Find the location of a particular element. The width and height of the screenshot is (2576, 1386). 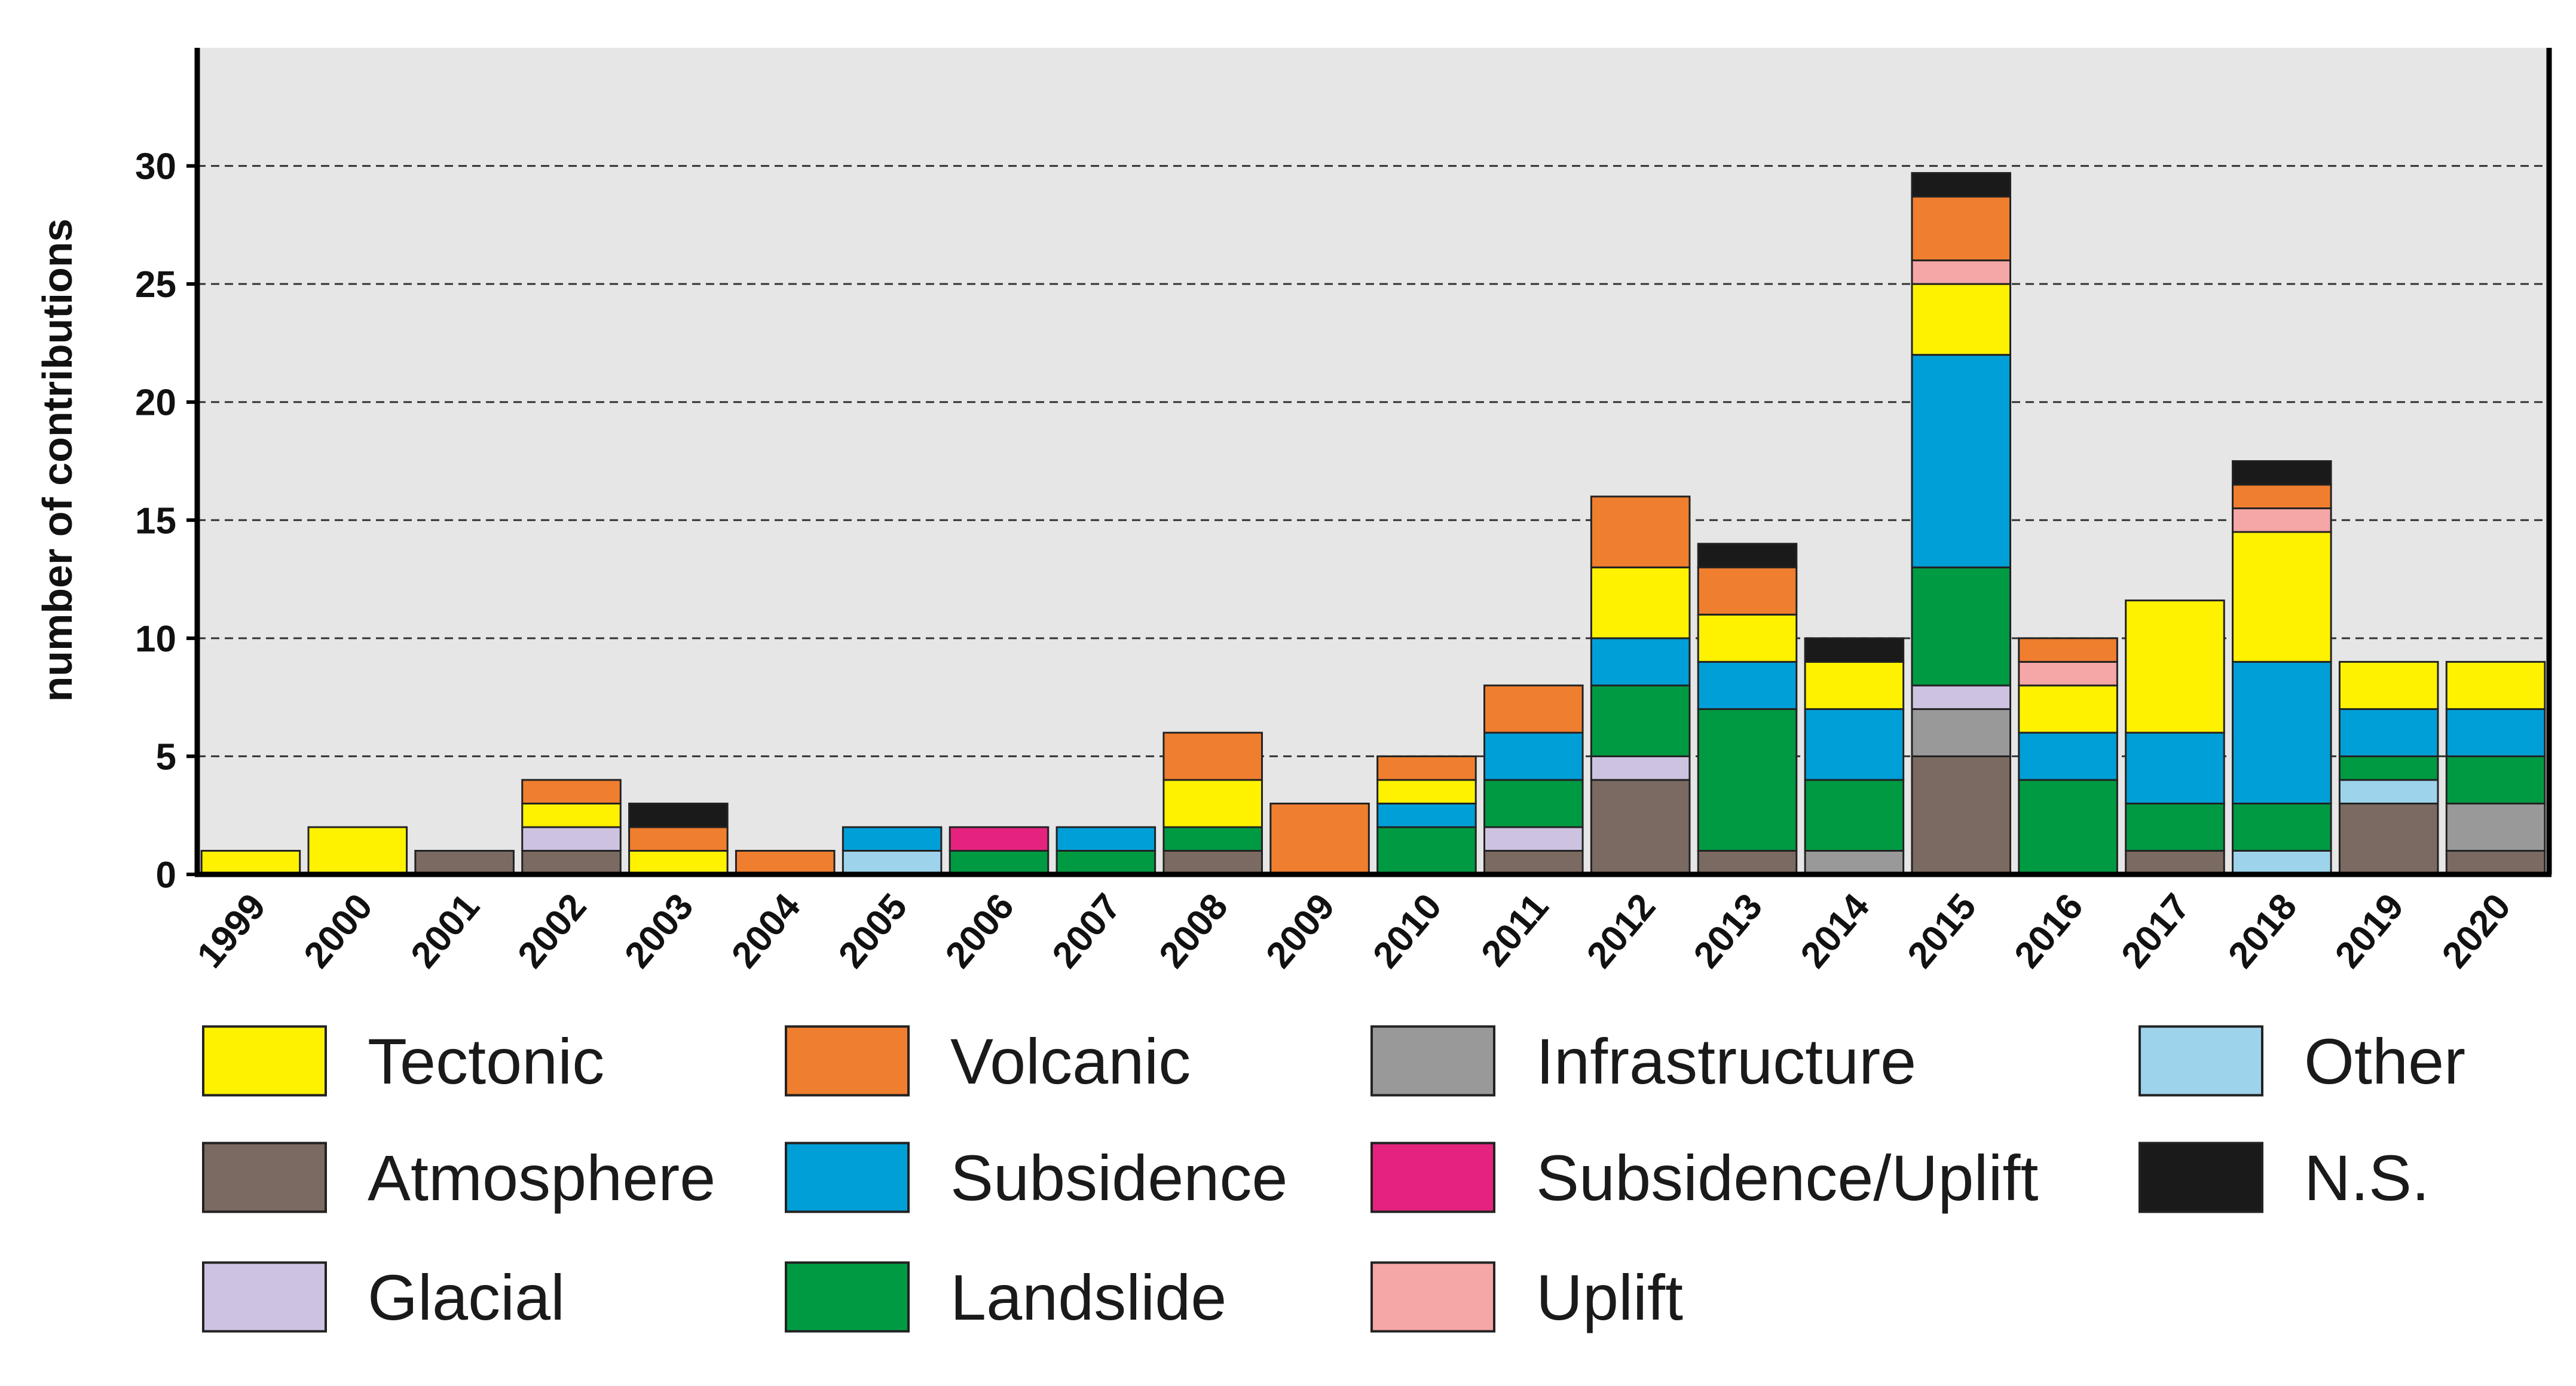

x-tick-label: 2017 is located at coordinates (2155, 931).